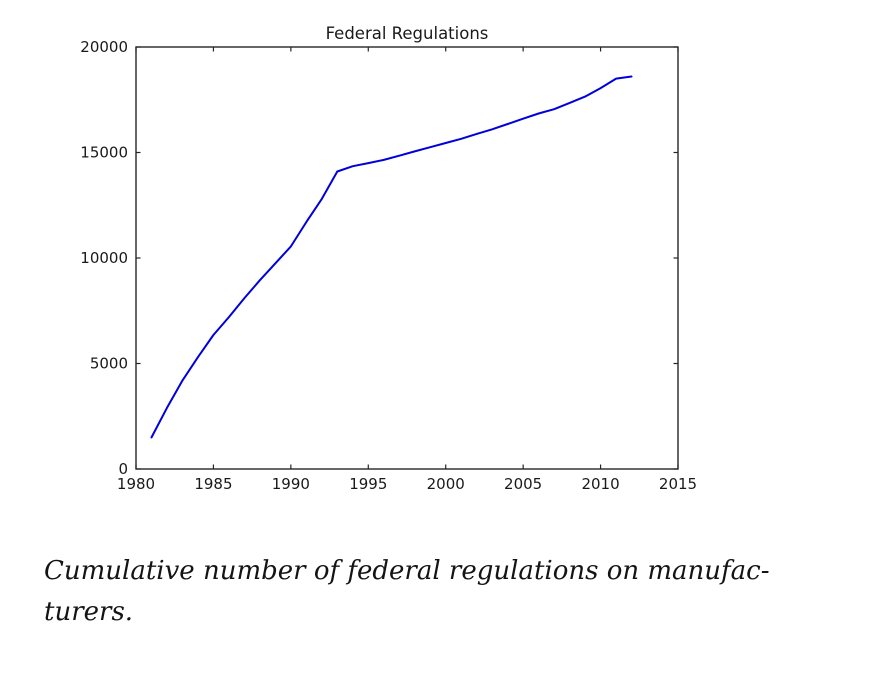  What do you see at coordinates (109, 364) in the screenshot?
I see `y-tick-label: 5000` at bounding box center [109, 364].